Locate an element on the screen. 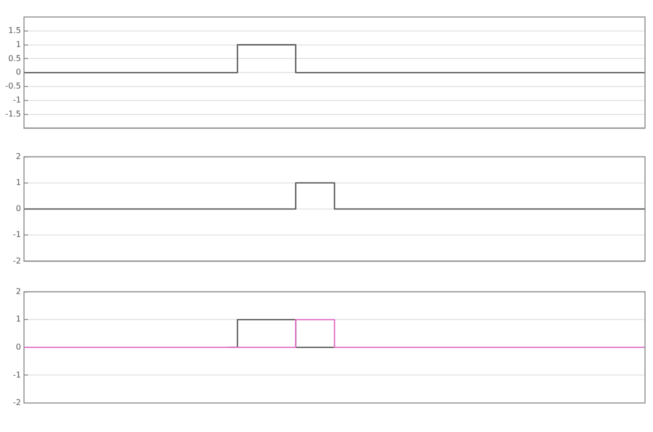  y-tick-label: 1.5 is located at coordinates (14, 30).